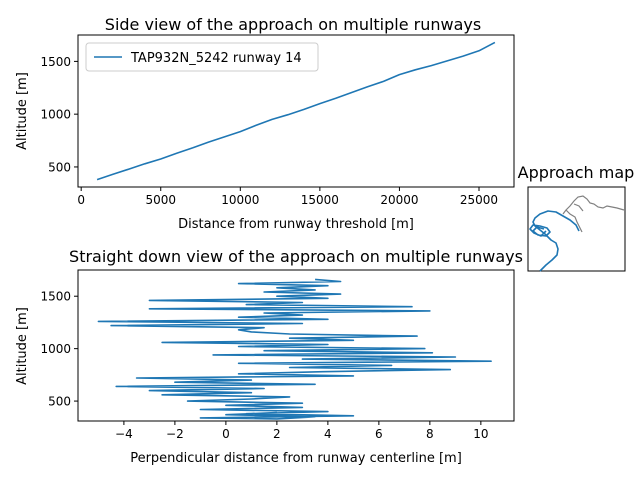  Describe the element at coordinates (175, 434) in the screenshot. I see `down-x-tick-label: −2` at that location.